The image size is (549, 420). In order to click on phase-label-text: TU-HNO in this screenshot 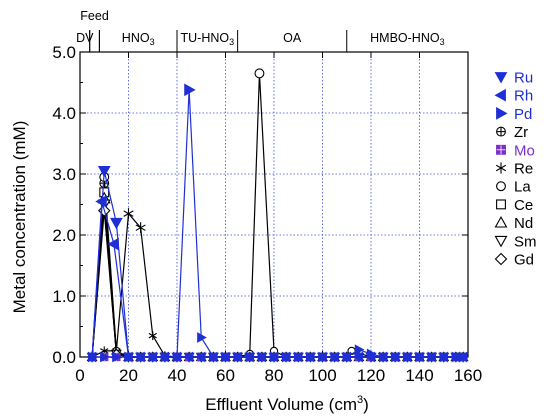, I will do `click(205, 38)`.